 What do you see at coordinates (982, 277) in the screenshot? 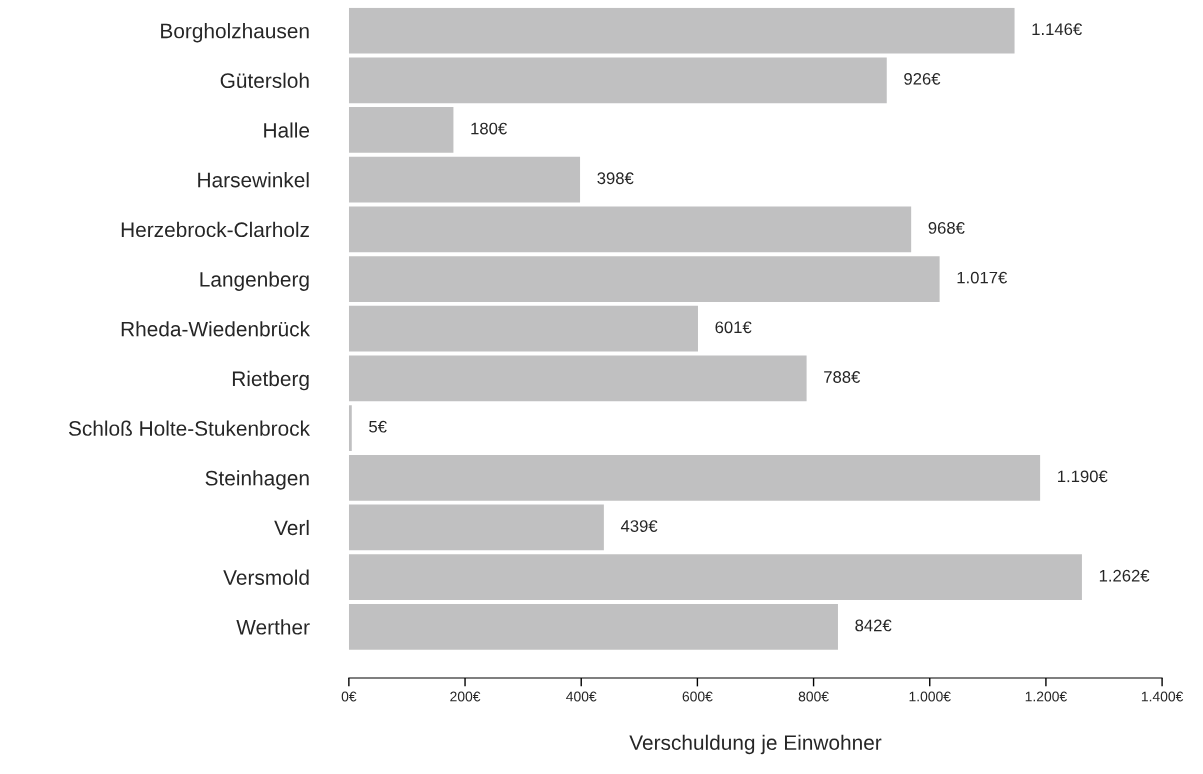
I see `data-label: 1.017€` at bounding box center [982, 277].